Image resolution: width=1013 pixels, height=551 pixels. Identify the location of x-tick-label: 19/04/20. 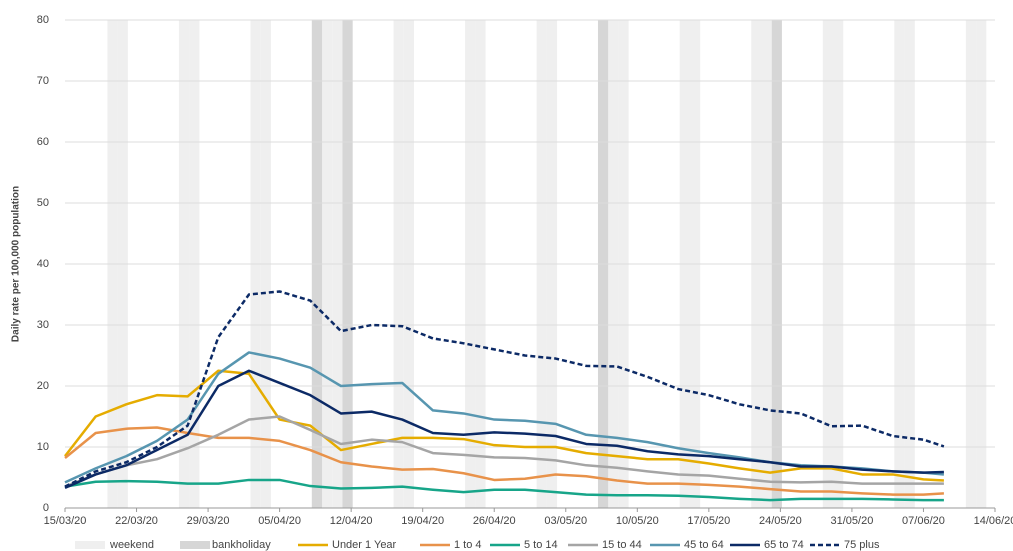
(422, 521).